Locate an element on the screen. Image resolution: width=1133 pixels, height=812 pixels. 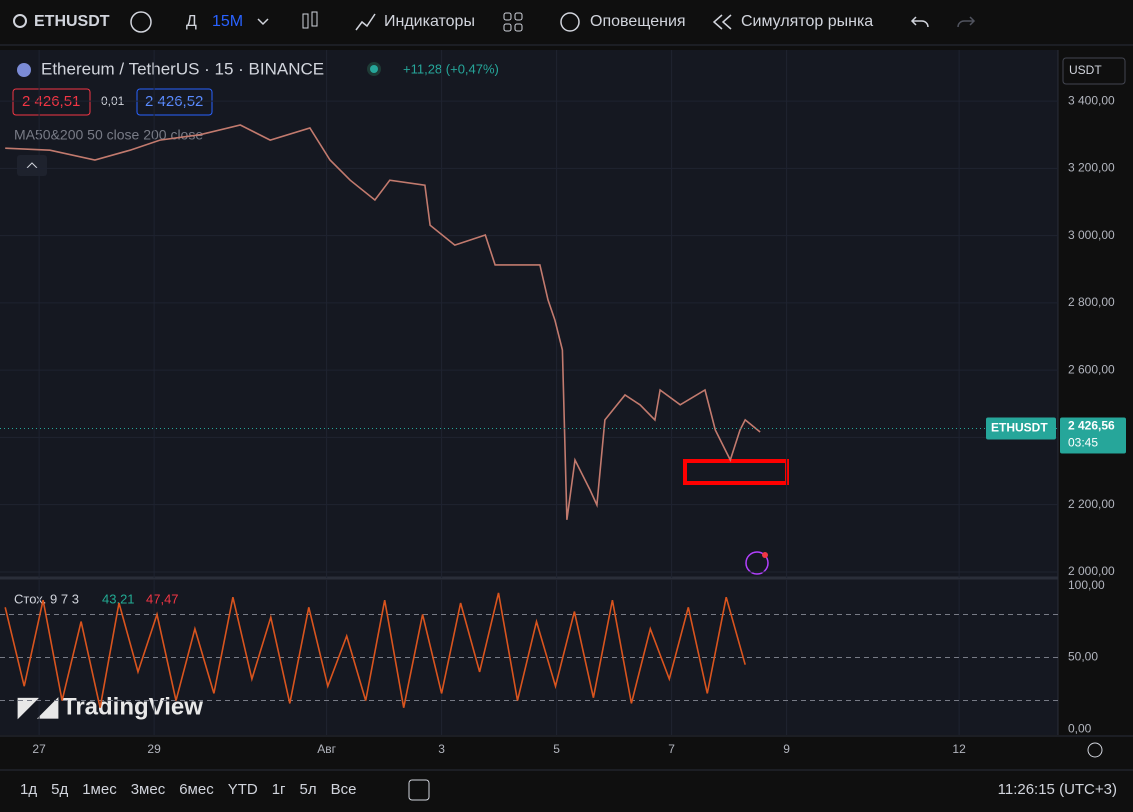
indicators-button: Индикаторы is located at coordinates (429, 21).